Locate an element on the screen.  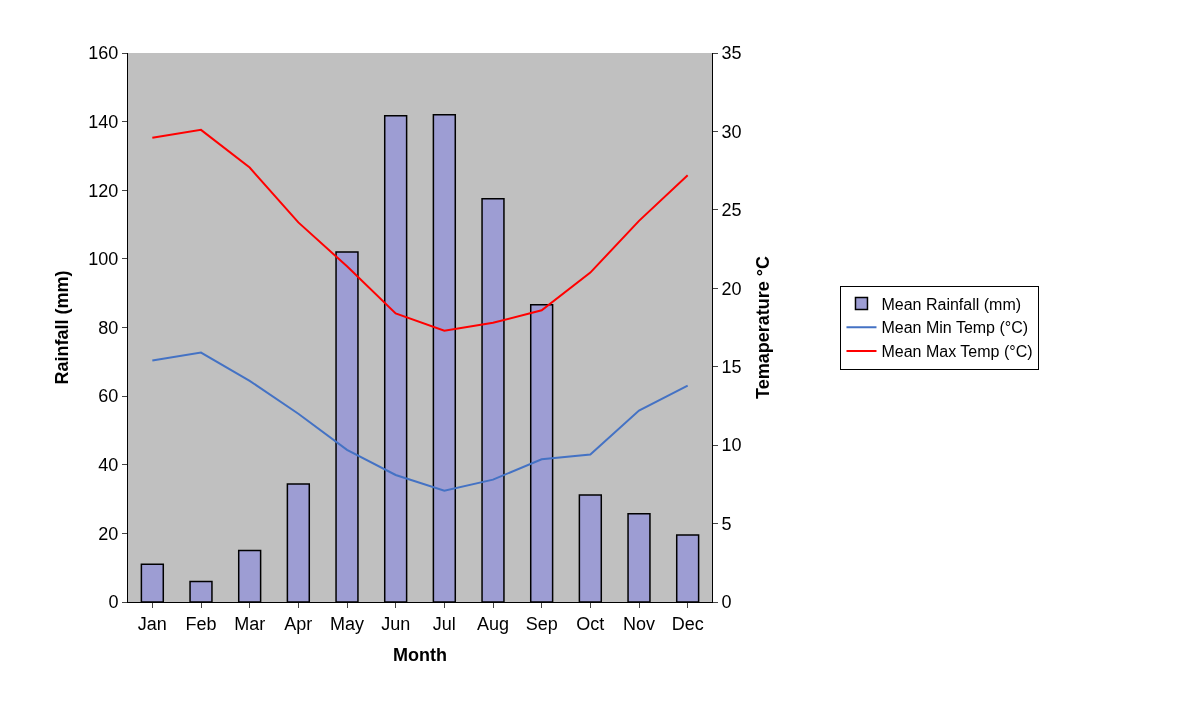
y2-tick-label: 5 is located at coordinates (726, 523).